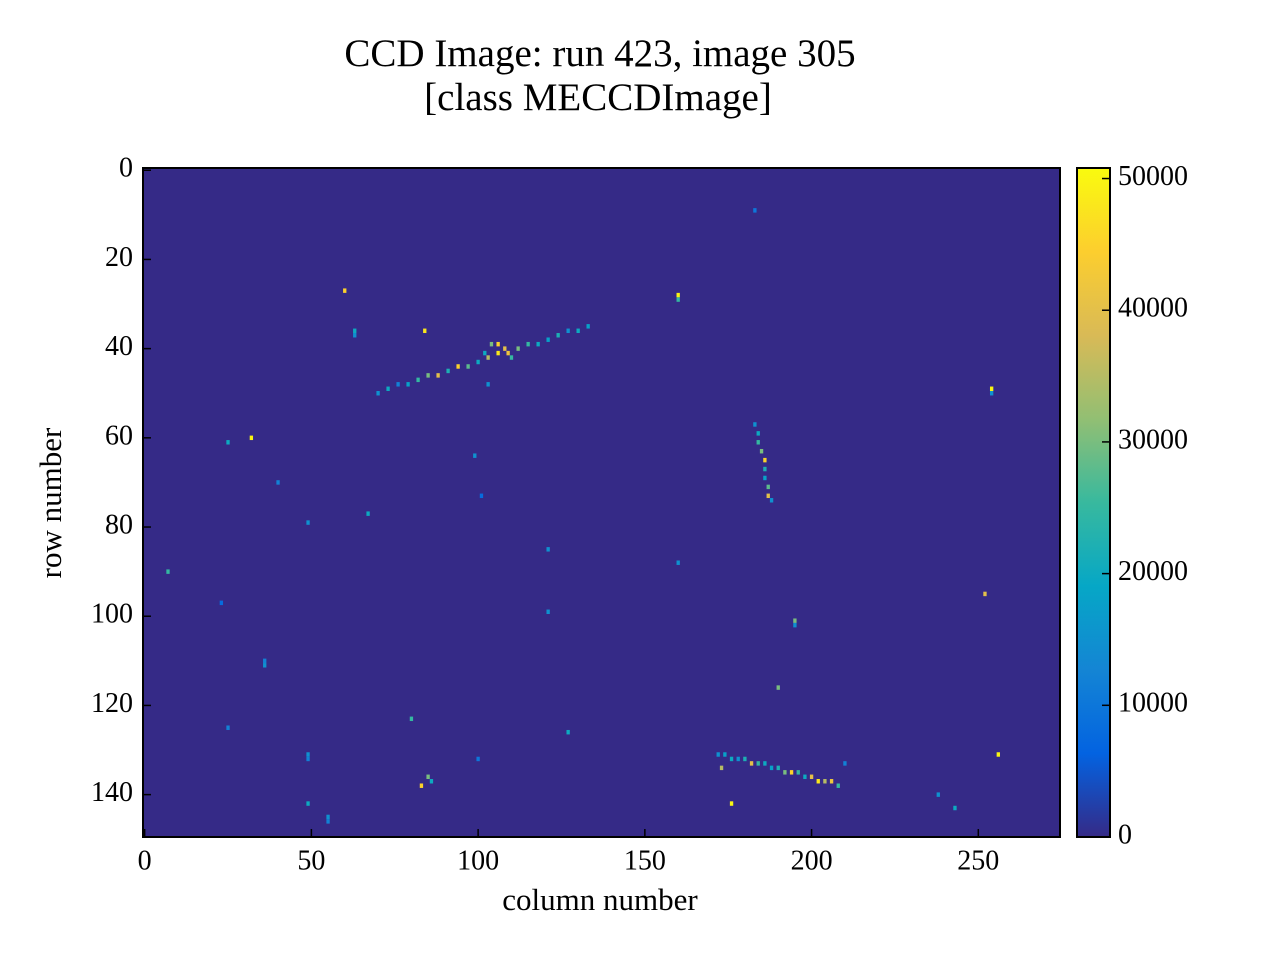 The image size is (1280, 960). What do you see at coordinates (598, 97) in the screenshot?
I see `chart-subtitle: [class MECCDImage]` at bounding box center [598, 97].